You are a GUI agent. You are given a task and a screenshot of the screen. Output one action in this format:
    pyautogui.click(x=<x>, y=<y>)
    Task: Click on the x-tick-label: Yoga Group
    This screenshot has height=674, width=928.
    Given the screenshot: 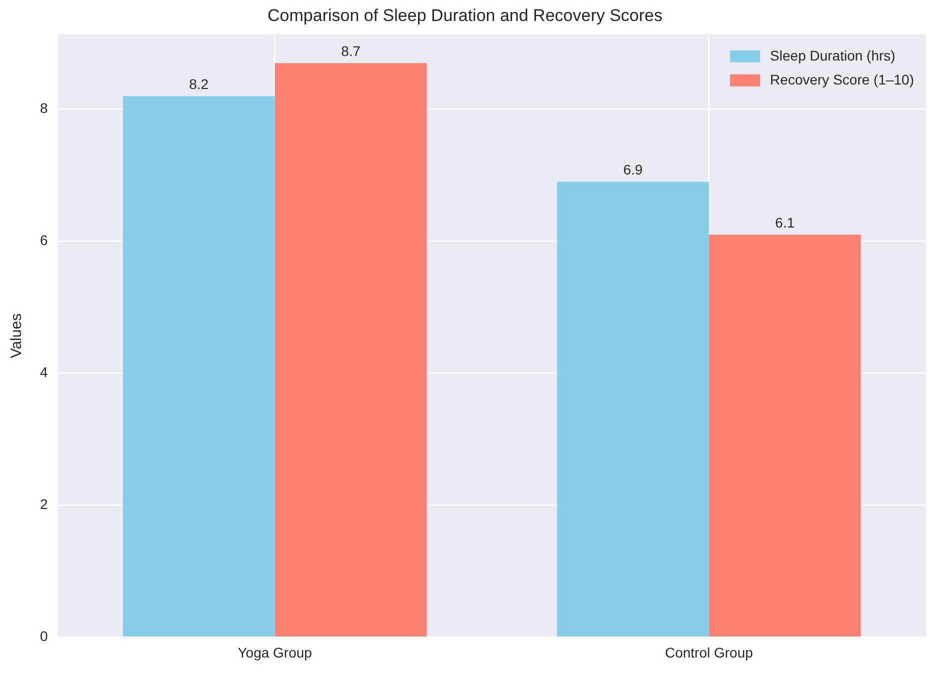 What is the action you would take?
    pyautogui.click(x=275, y=652)
    